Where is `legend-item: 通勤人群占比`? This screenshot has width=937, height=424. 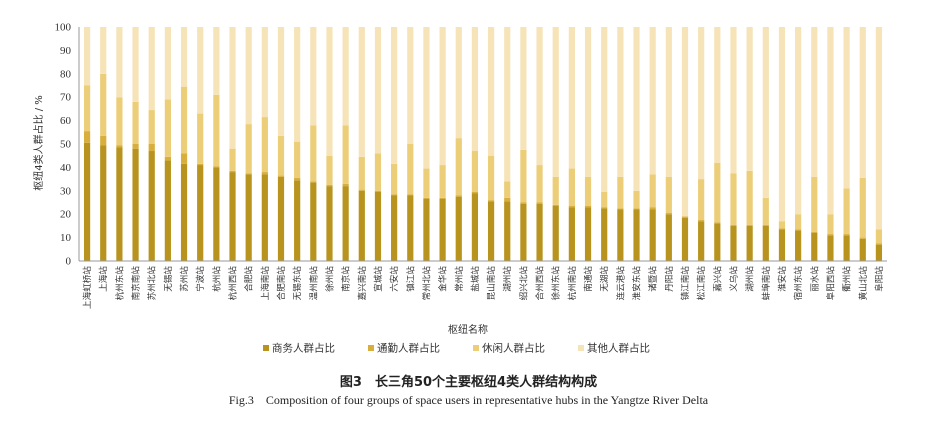
legend-item: 通勤人群占比 is located at coordinates (404, 348).